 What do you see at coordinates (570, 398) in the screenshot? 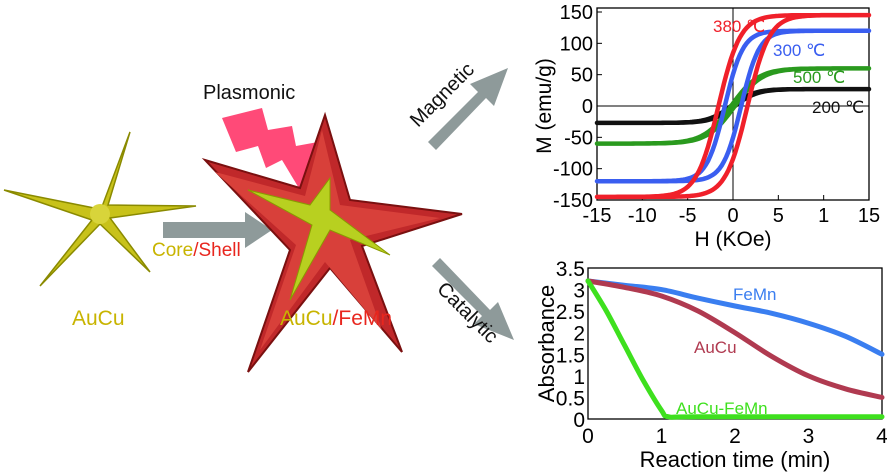
I see `y-tick-label: 0.5` at bounding box center [570, 398].